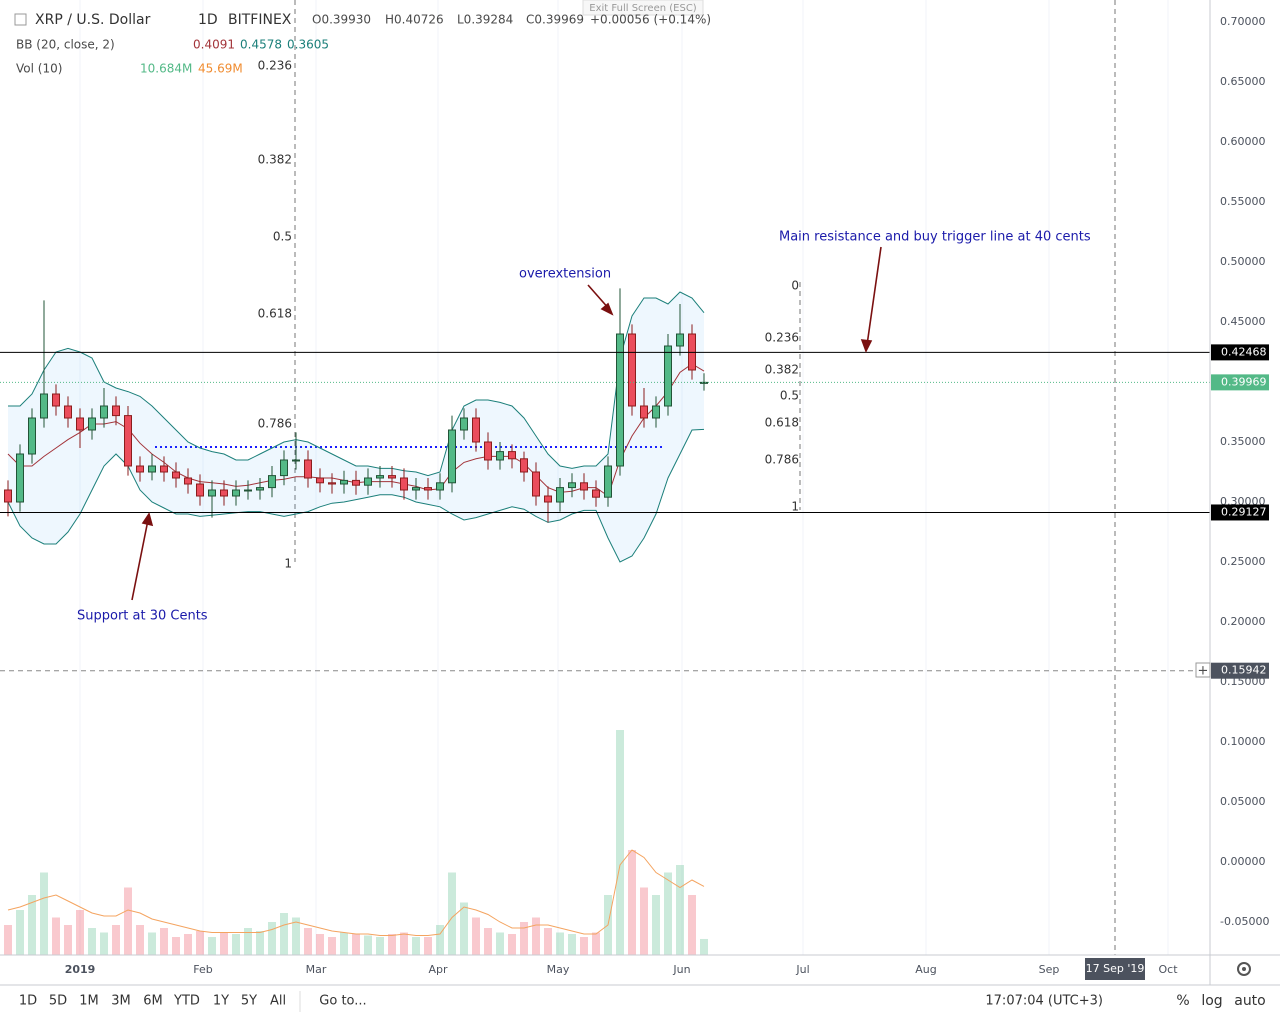 The image size is (1280, 1024). What do you see at coordinates (249, 1001) in the screenshot?
I see `toolbar-button: 5Y` at bounding box center [249, 1001].